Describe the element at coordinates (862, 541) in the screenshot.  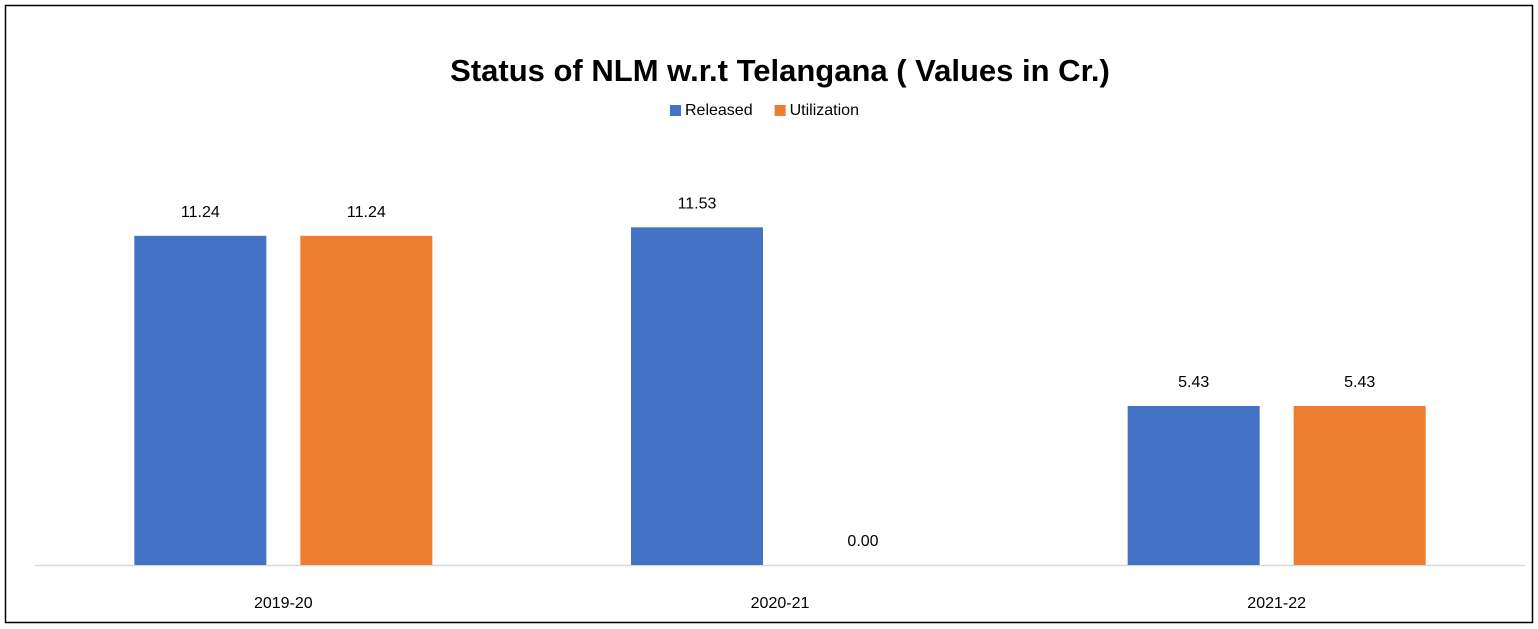
I see `data-label: 0.00` at that location.